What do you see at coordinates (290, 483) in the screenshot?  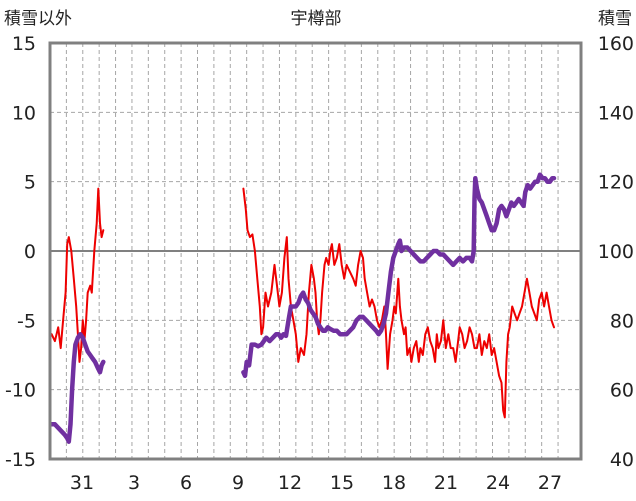 I see `x-tick-label: 12` at bounding box center [290, 483].